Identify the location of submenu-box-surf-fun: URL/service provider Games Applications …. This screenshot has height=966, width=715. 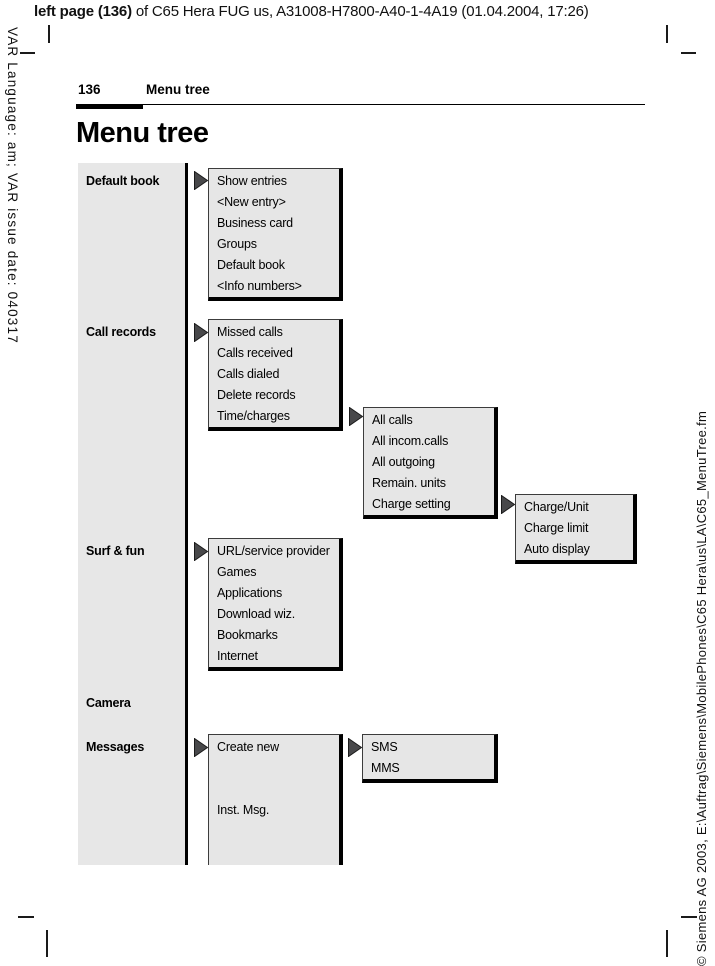
(275, 604).